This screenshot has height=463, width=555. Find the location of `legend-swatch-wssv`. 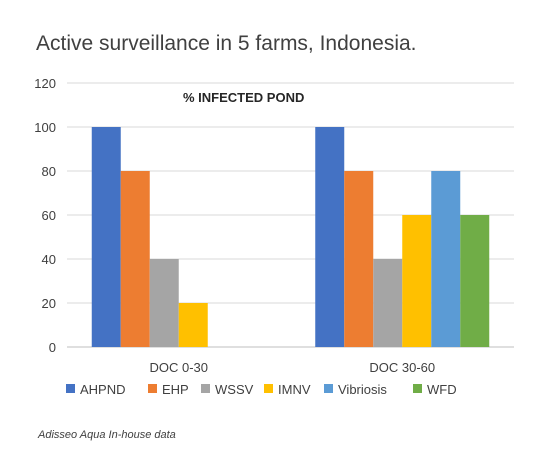

legend-swatch-wssv is located at coordinates (205, 388).